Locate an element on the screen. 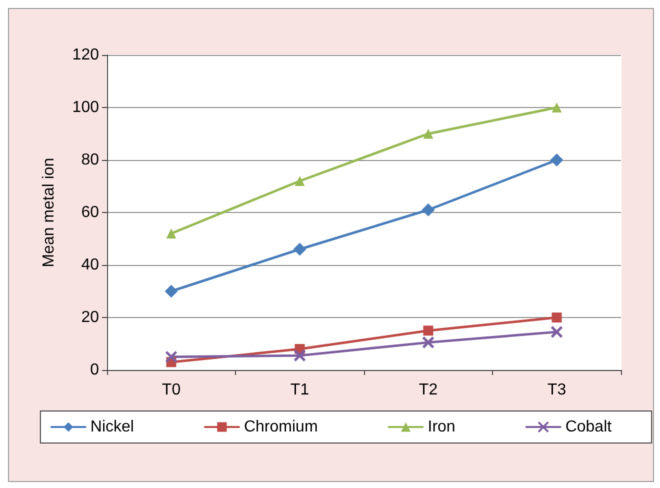  y-tick-label: 60 is located at coordinates (90, 212).